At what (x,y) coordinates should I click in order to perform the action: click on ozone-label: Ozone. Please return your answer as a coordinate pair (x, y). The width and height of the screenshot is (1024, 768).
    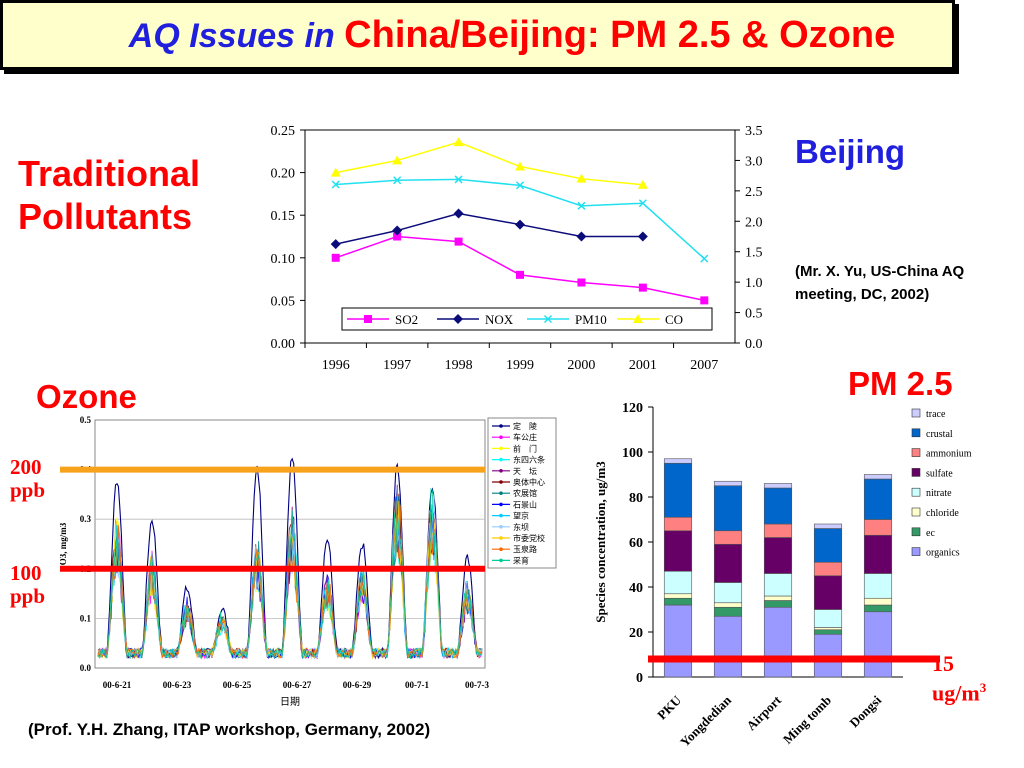
    Looking at the image, I should click on (86, 396).